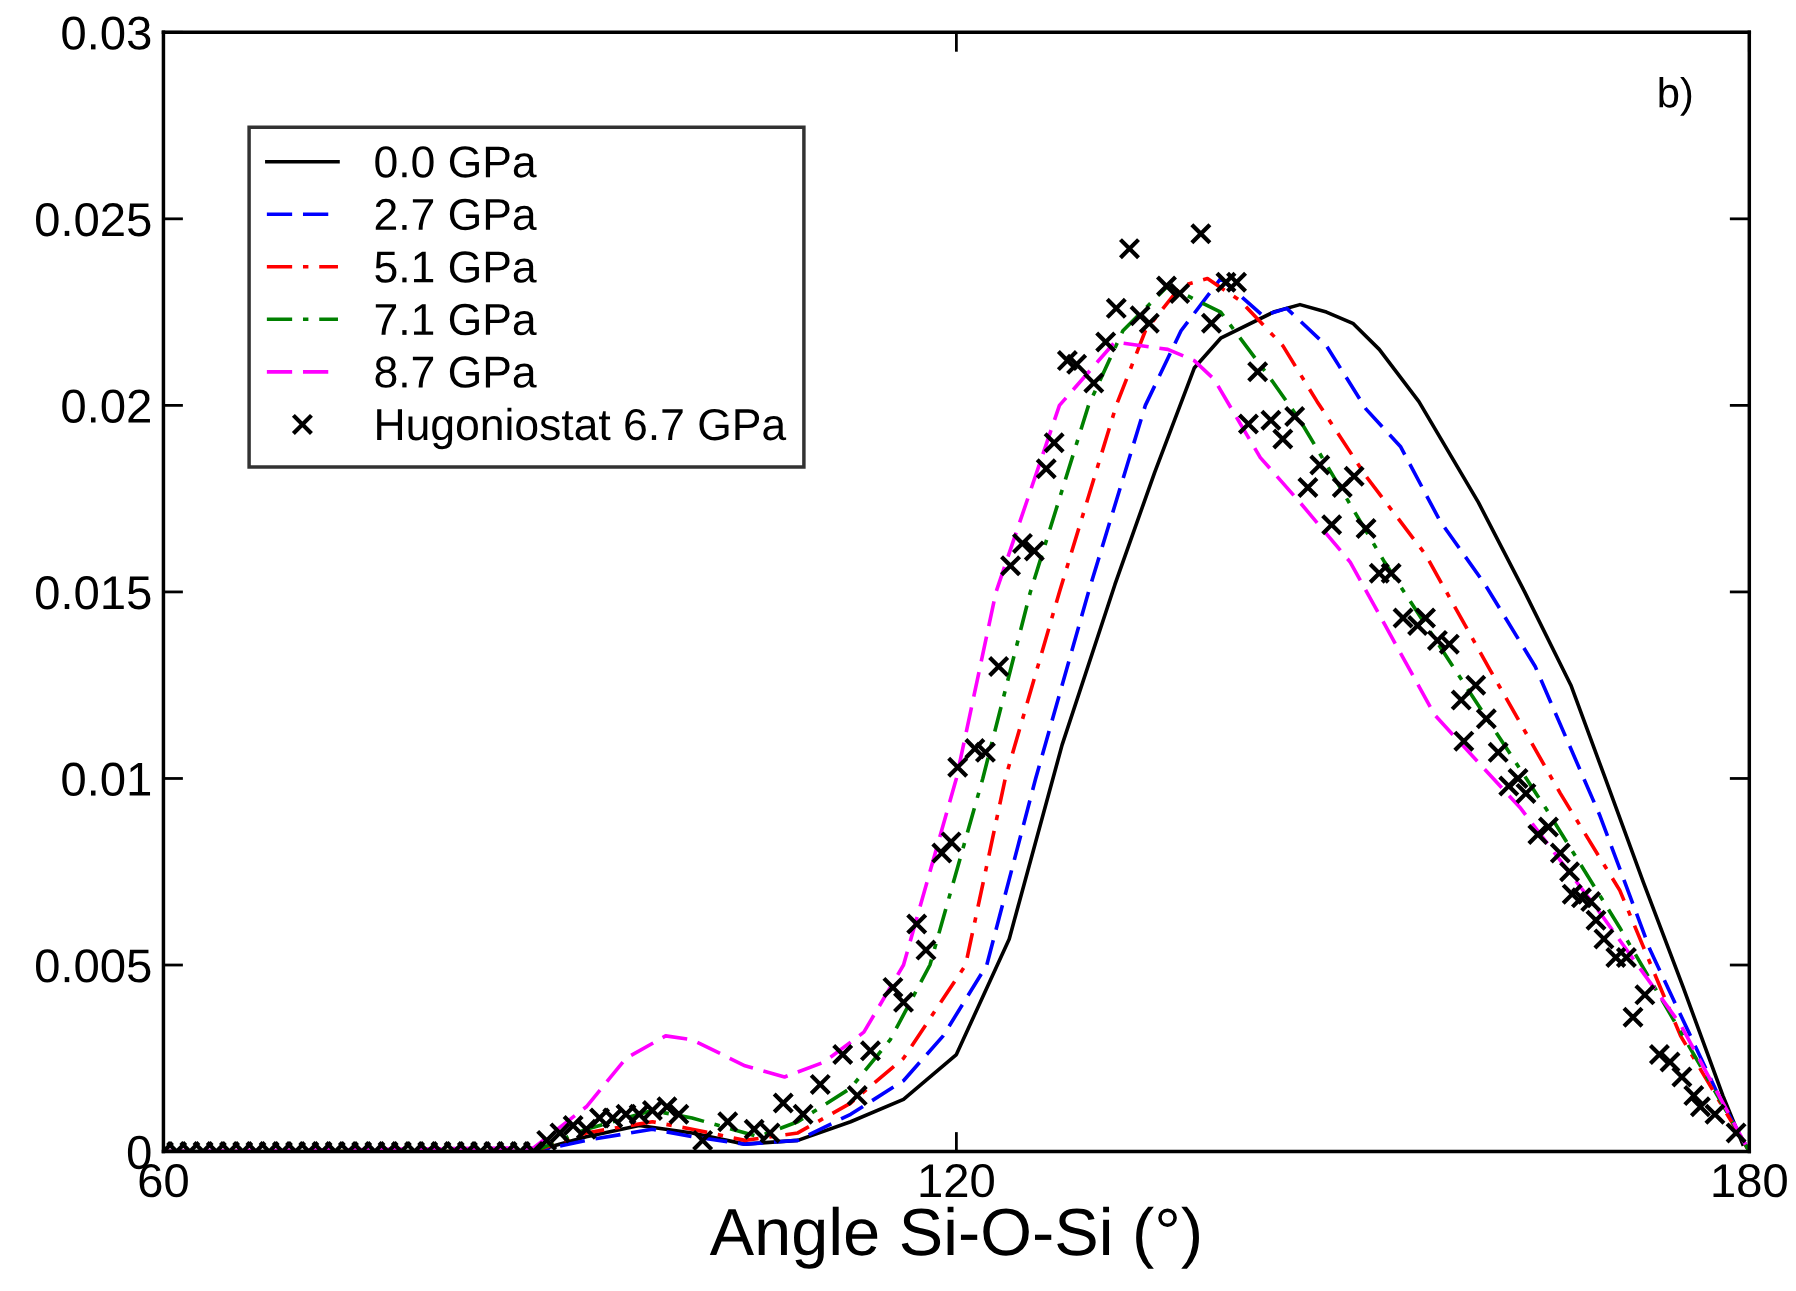  What do you see at coordinates (582, 428) in the screenshot?
I see `legend-label: Hugoniostat 6.7 GPa` at bounding box center [582, 428].